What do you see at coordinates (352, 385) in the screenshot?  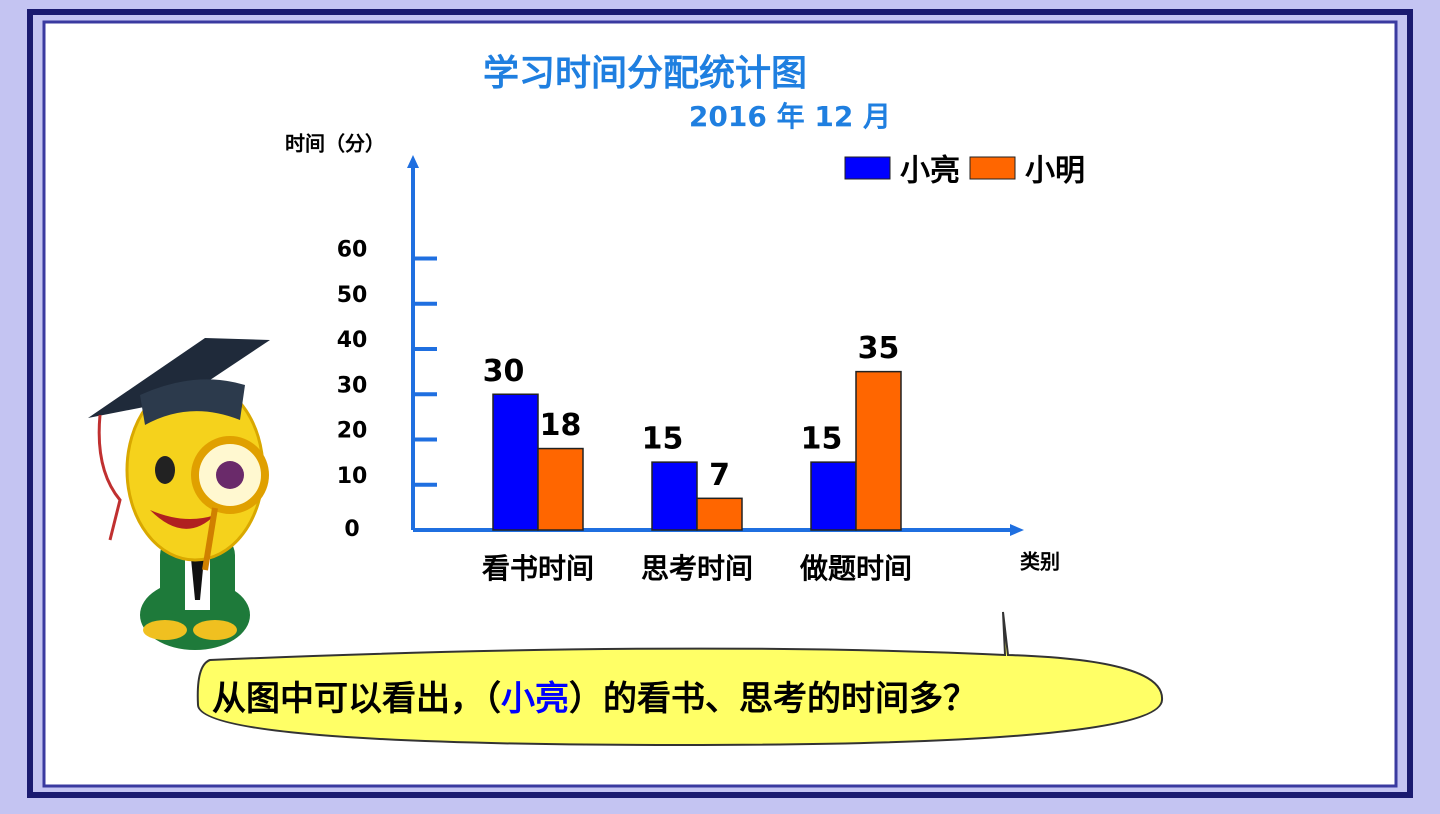 I see `y-tick-label: 30` at bounding box center [352, 385].